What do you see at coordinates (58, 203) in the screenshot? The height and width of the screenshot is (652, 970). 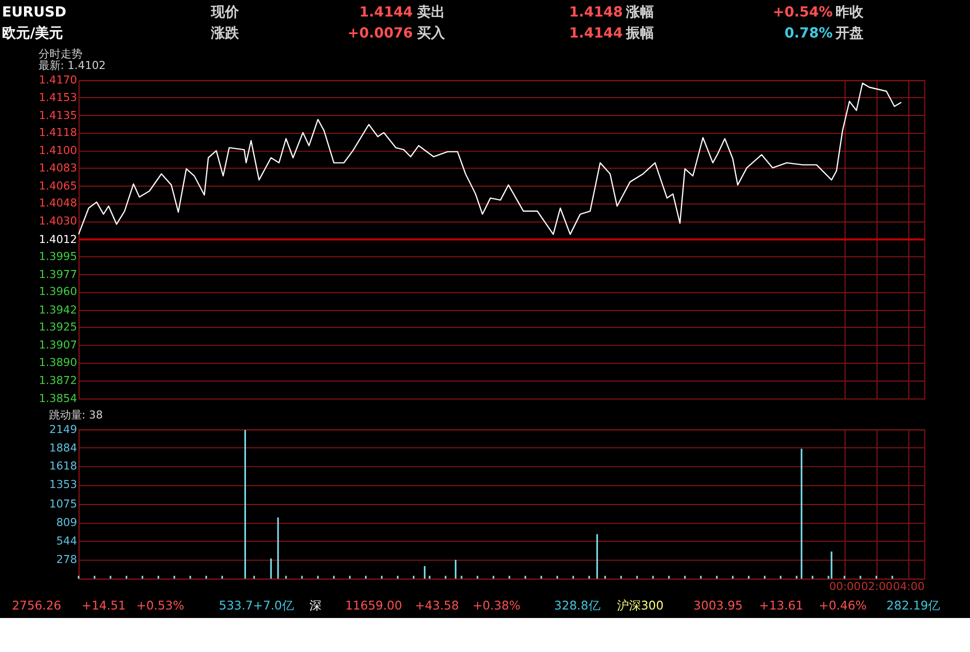 I see `y-tick-label: 1.4048` at bounding box center [58, 203].